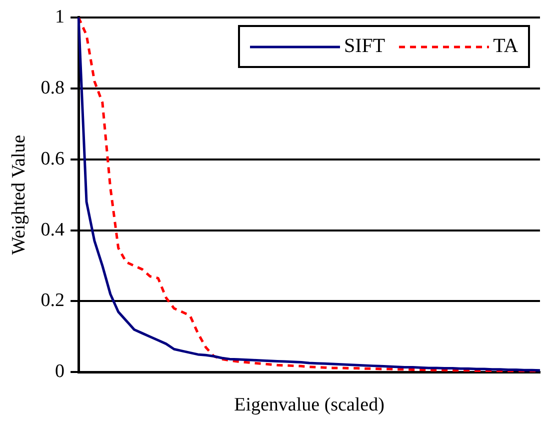 The width and height of the screenshot is (543, 429). Describe the element at coordinates (52, 159) in the screenshot. I see `y-tick-label: 0.6` at that location.